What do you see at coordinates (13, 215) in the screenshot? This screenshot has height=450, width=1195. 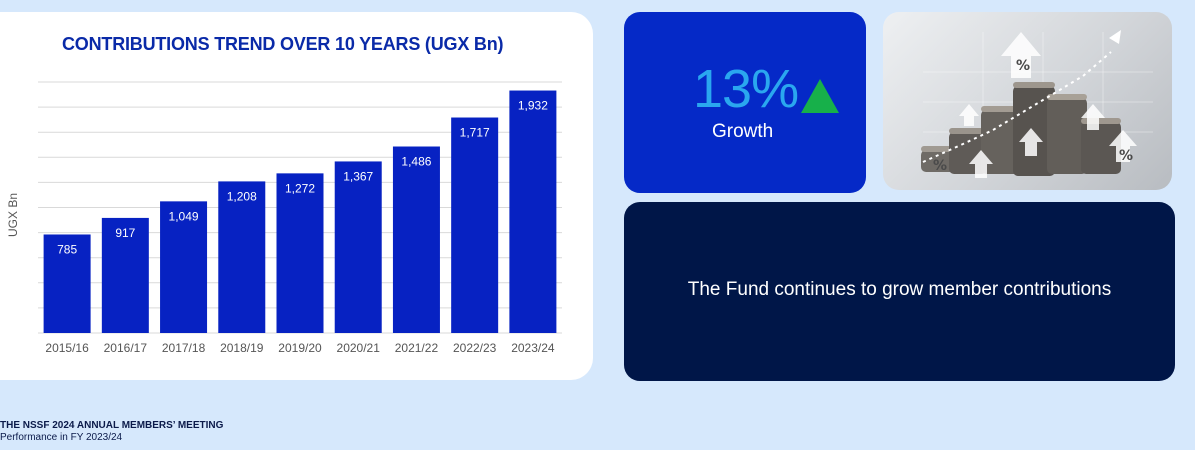 I see `y-axis-label: UGX Bn` at bounding box center [13, 215].